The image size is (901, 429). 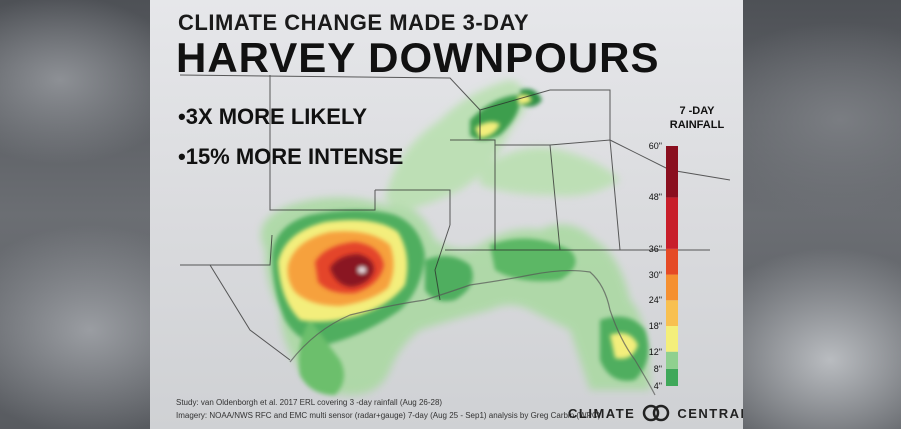 What do you see at coordinates (657, 386) in the screenshot?
I see `legend-tick-label: 4"` at bounding box center [657, 386].